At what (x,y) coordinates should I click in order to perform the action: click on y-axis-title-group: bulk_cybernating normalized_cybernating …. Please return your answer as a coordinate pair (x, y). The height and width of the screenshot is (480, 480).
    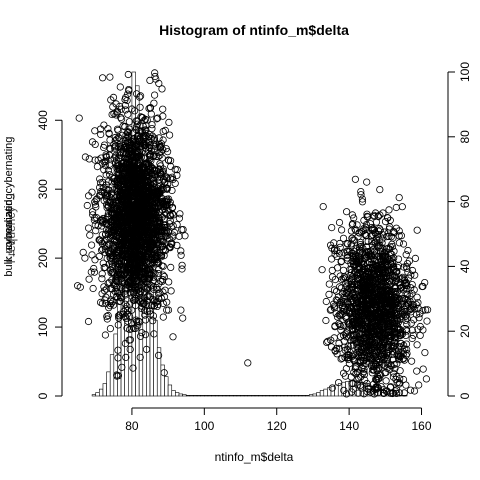
    Looking at the image, I should click on (10, 207).